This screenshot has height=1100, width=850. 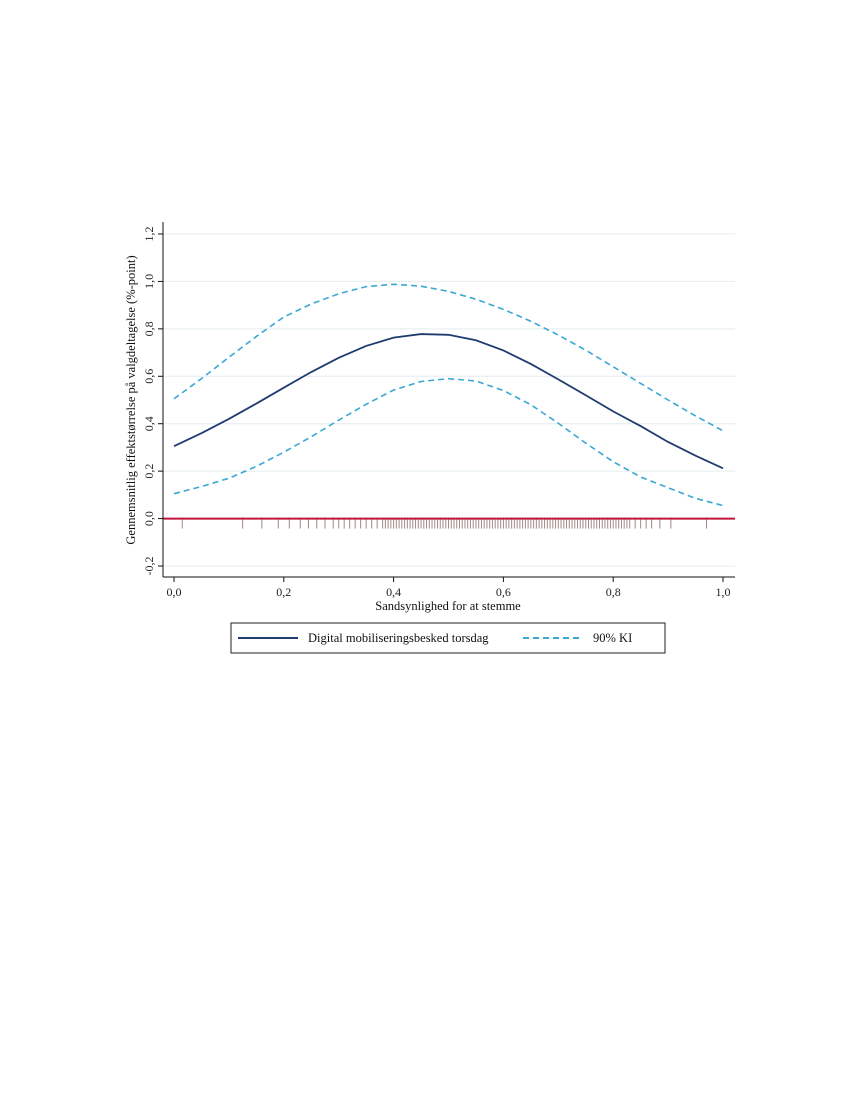 What do you see at coordinates (612, 638) in the screenshot?
I see `legend-label-ci: 90% KI` at bounding box center [612, 638].